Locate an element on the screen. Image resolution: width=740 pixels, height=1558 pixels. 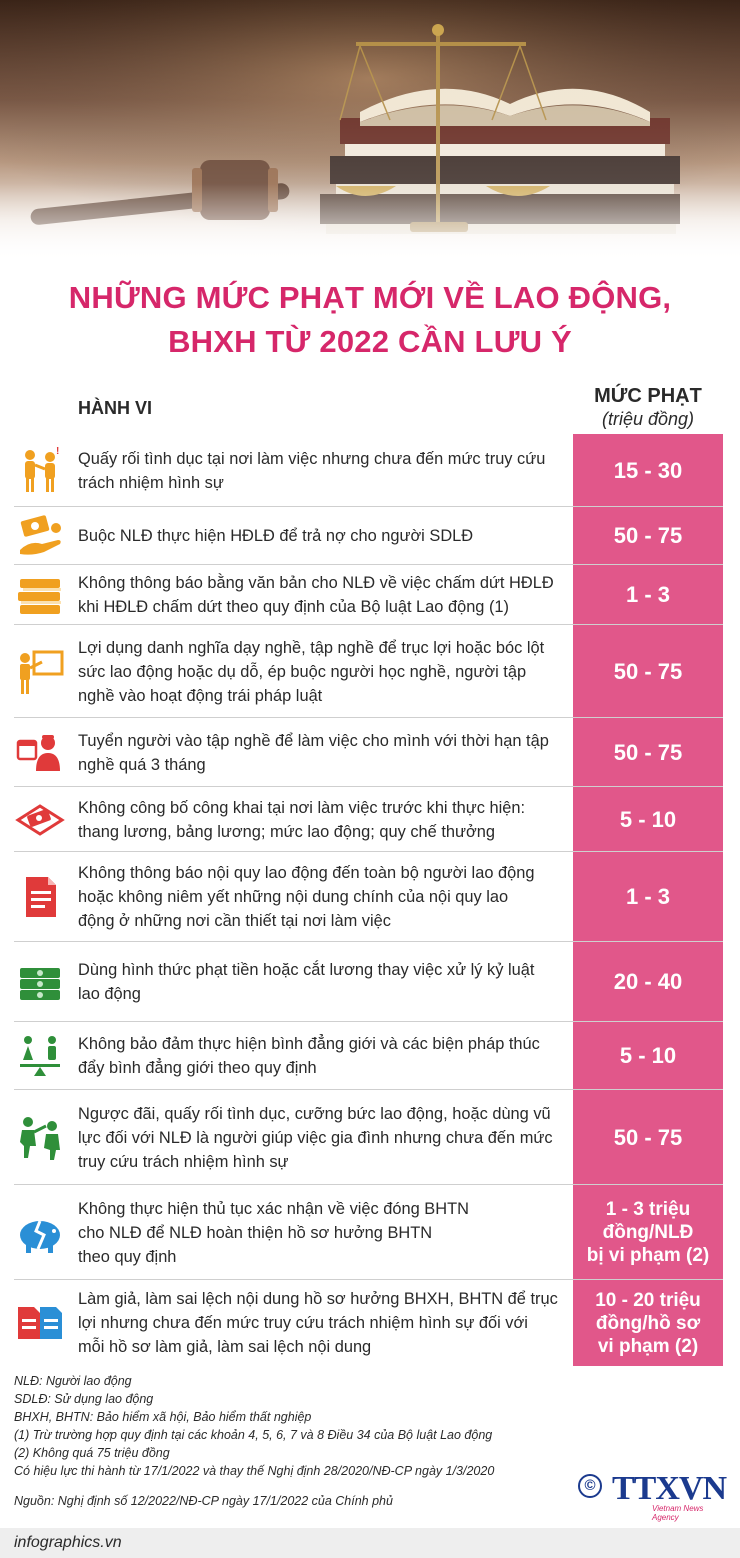
footer-bar is located at coordinates (370, 1543).